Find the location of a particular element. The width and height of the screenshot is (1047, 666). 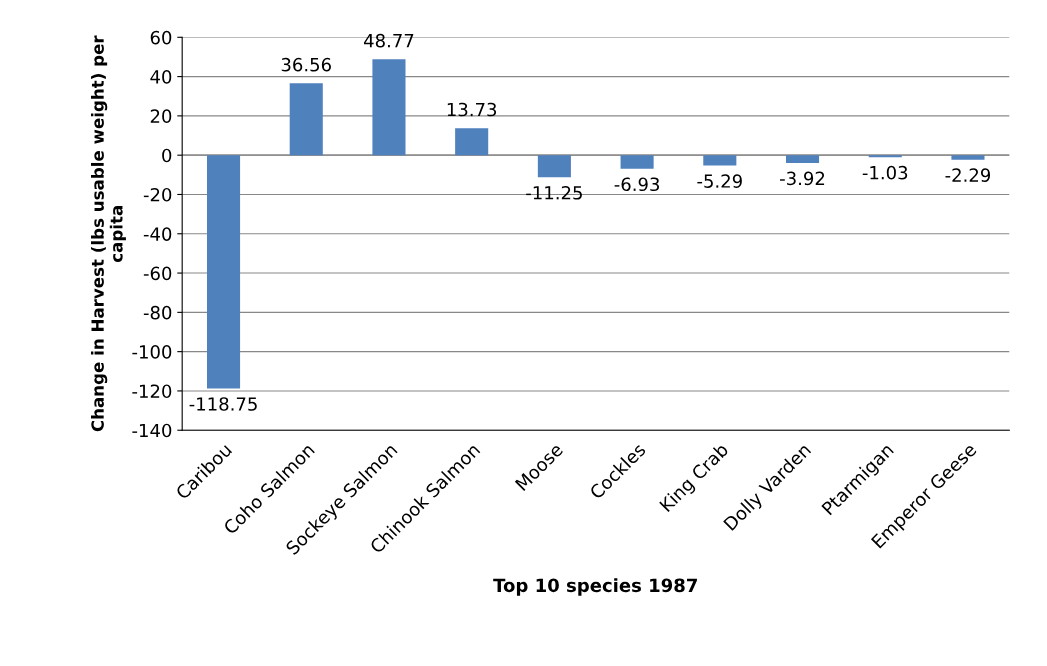

y-tick-label: -60 is located at coordinates (157, 273).